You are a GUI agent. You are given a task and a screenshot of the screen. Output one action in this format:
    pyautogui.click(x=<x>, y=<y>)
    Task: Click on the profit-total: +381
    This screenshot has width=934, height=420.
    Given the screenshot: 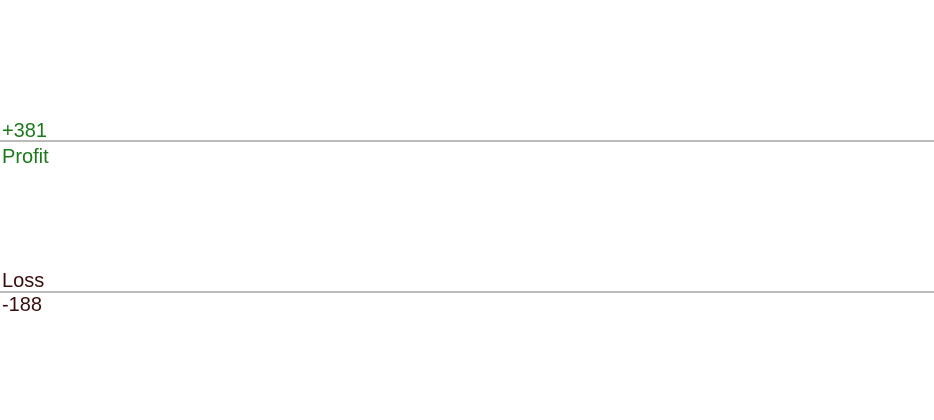 What is the action you would take?
    pyautogui.click(x=24, y=131)
    